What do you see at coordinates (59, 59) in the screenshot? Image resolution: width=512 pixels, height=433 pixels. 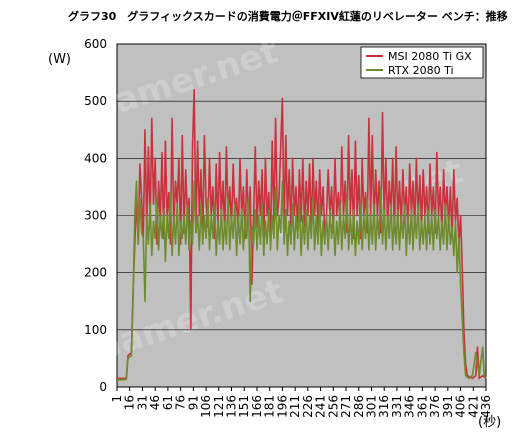 I see `y-axis-label: (W)` at bounding box center [59, 59].